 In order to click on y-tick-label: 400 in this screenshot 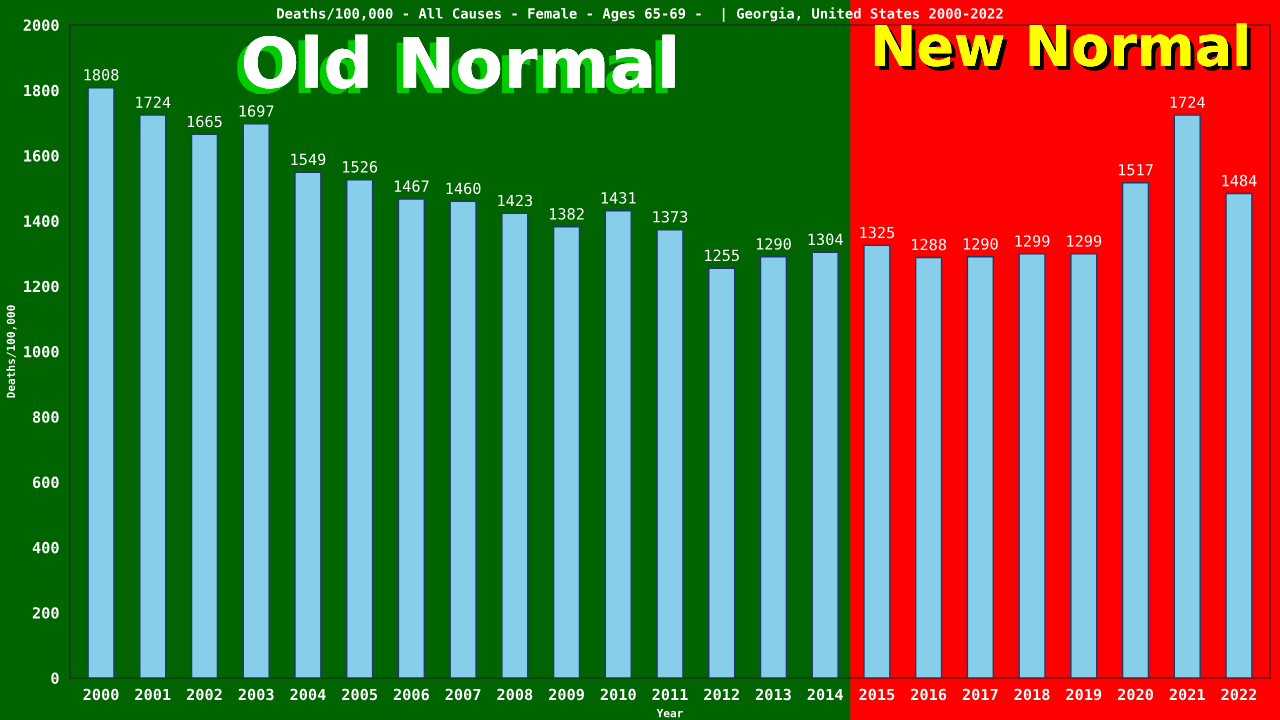, I will do `click(45, 547)`.